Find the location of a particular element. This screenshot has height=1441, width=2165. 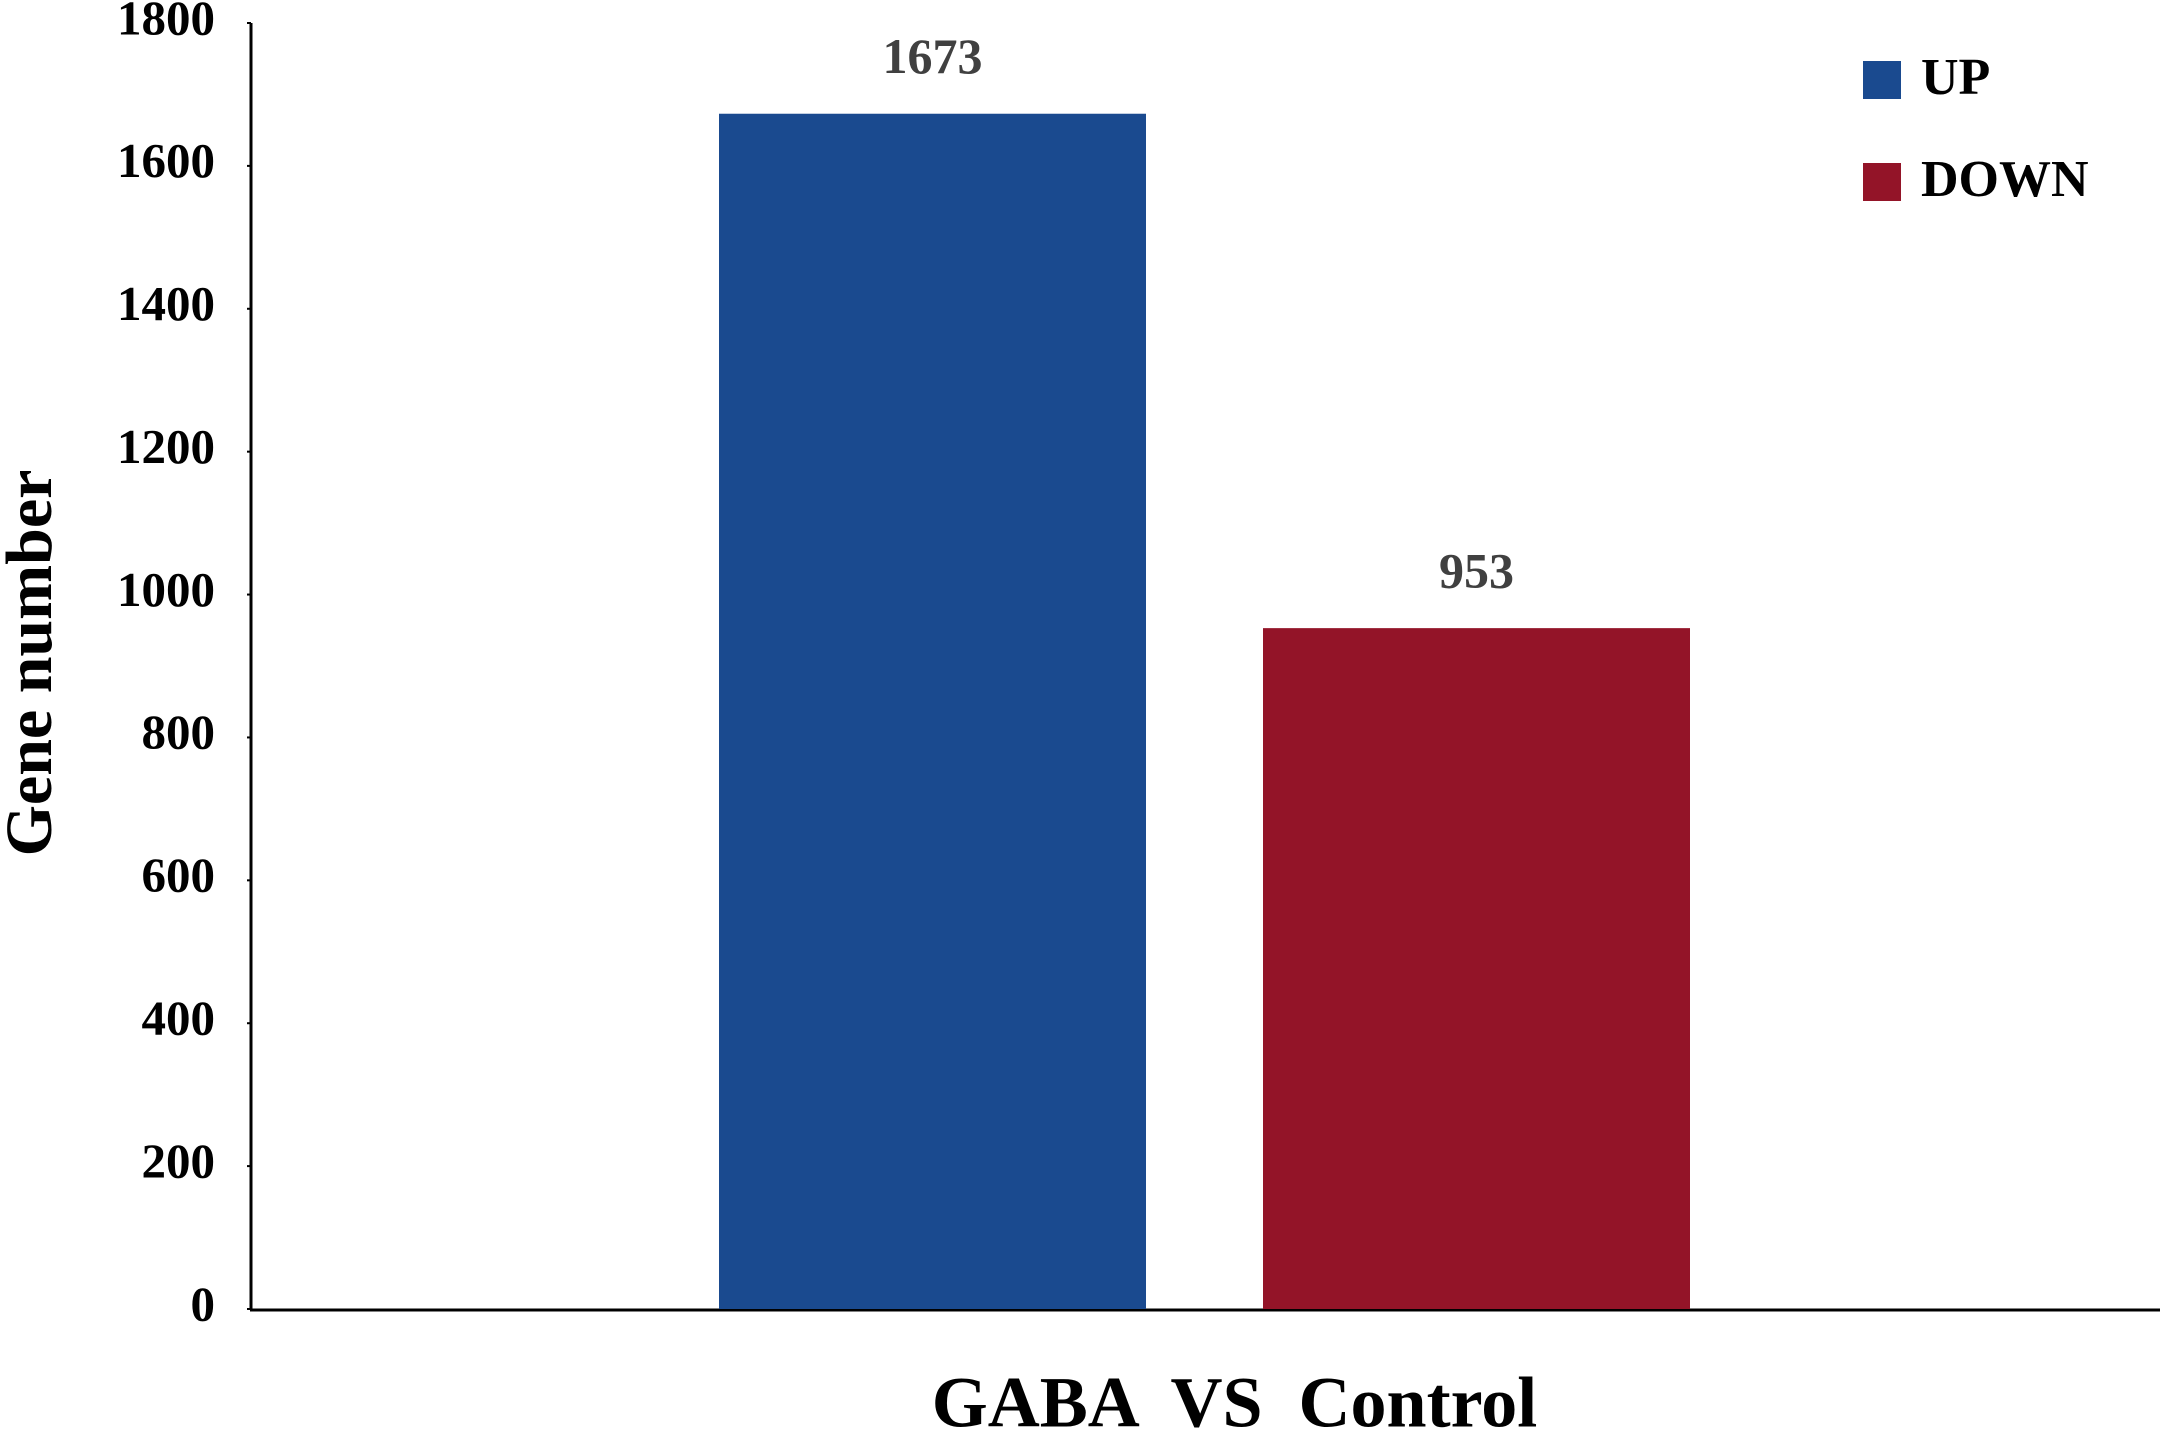

y-axis-label: Gene number is located at coordinates (33, 663).